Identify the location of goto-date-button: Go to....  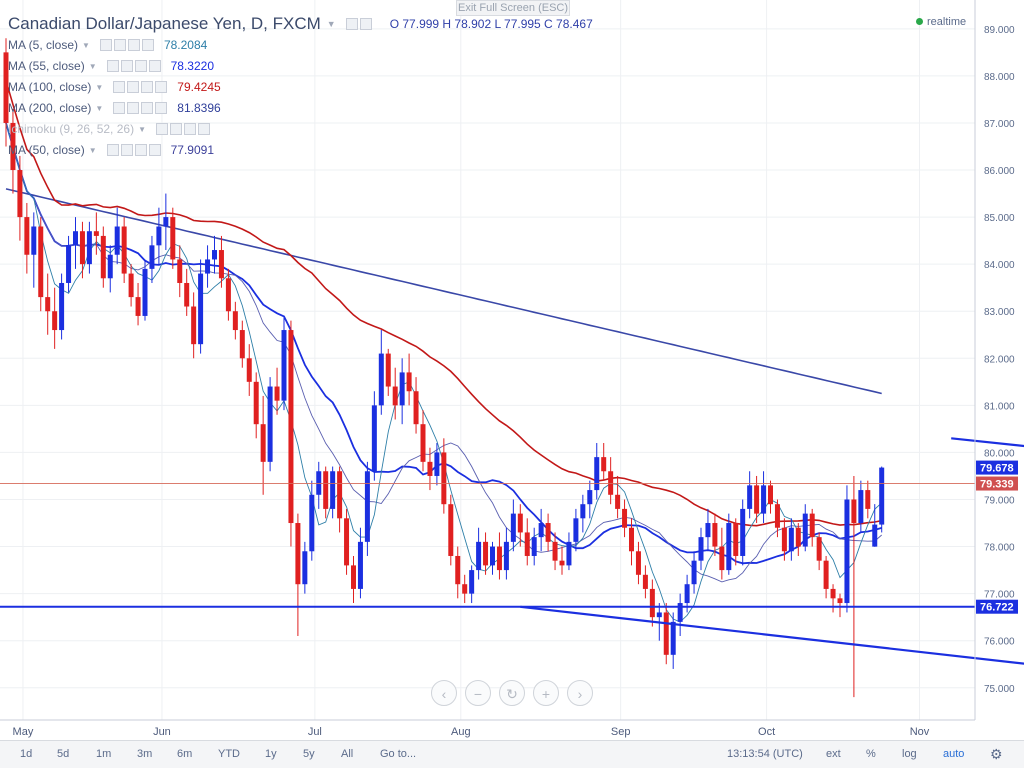
(398, 754).